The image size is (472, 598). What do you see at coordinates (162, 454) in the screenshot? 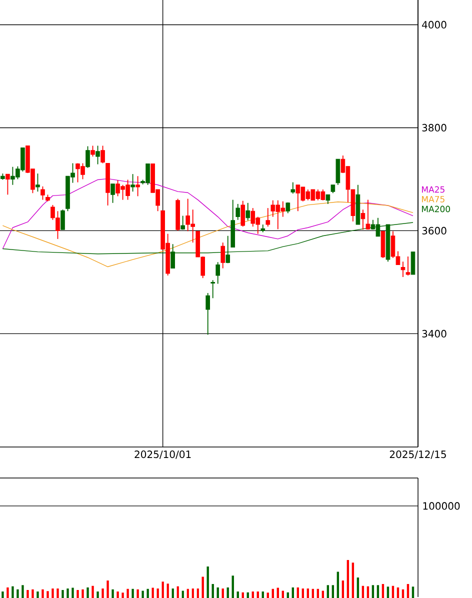
I see `x-tick-label: 2025/10/01` at bounding box center [162, 454].